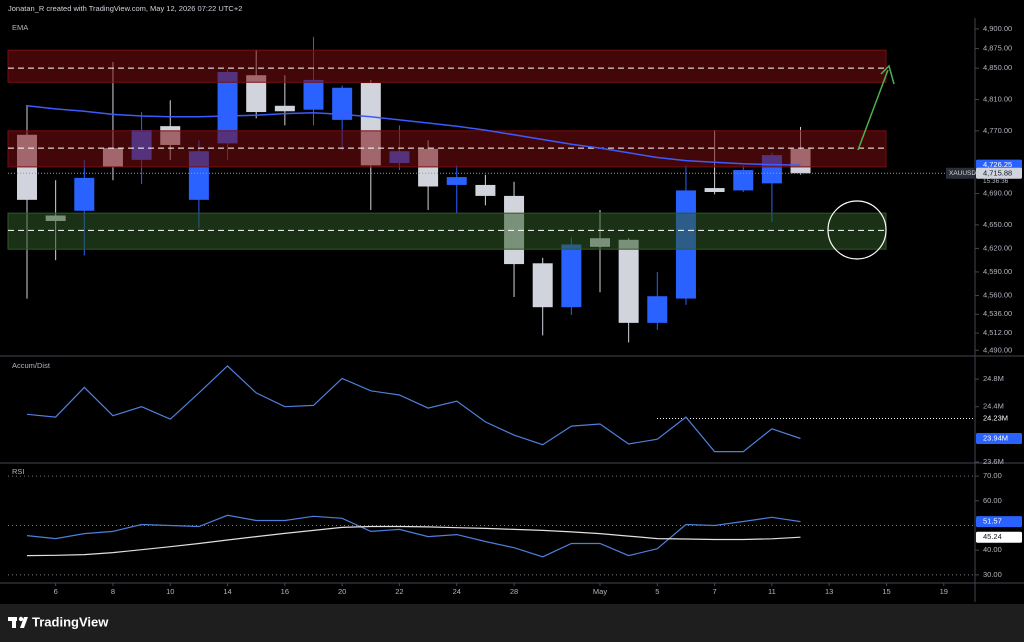 The height and width of the screenshot is (642, 1024). What do you see at coordinates (70, 621) in the screenshot?
I see `brand-name: TradingView` at bounding box center [70, 621].